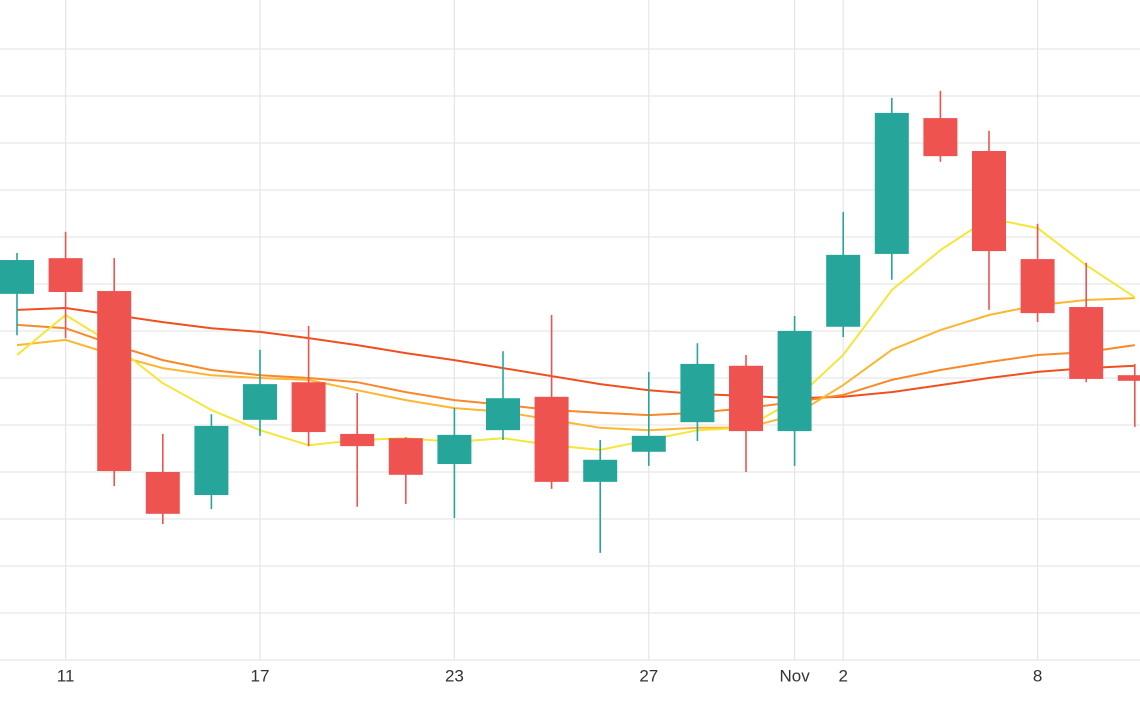 This screenshot has height=710, width=1140. Describe the element at coordinates (260, 675) in the screenshot. I see `x-tick-label: 17` at that location.